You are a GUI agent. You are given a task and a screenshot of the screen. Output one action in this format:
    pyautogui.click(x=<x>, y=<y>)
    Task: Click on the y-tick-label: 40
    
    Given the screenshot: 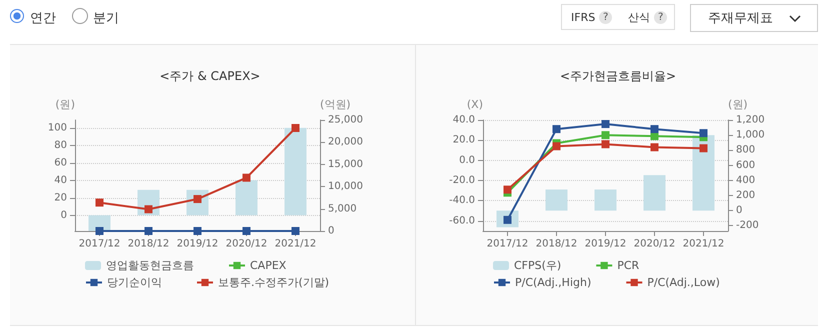 What is the action you would take?
    pyautogui.click(x=60, y=180)
    